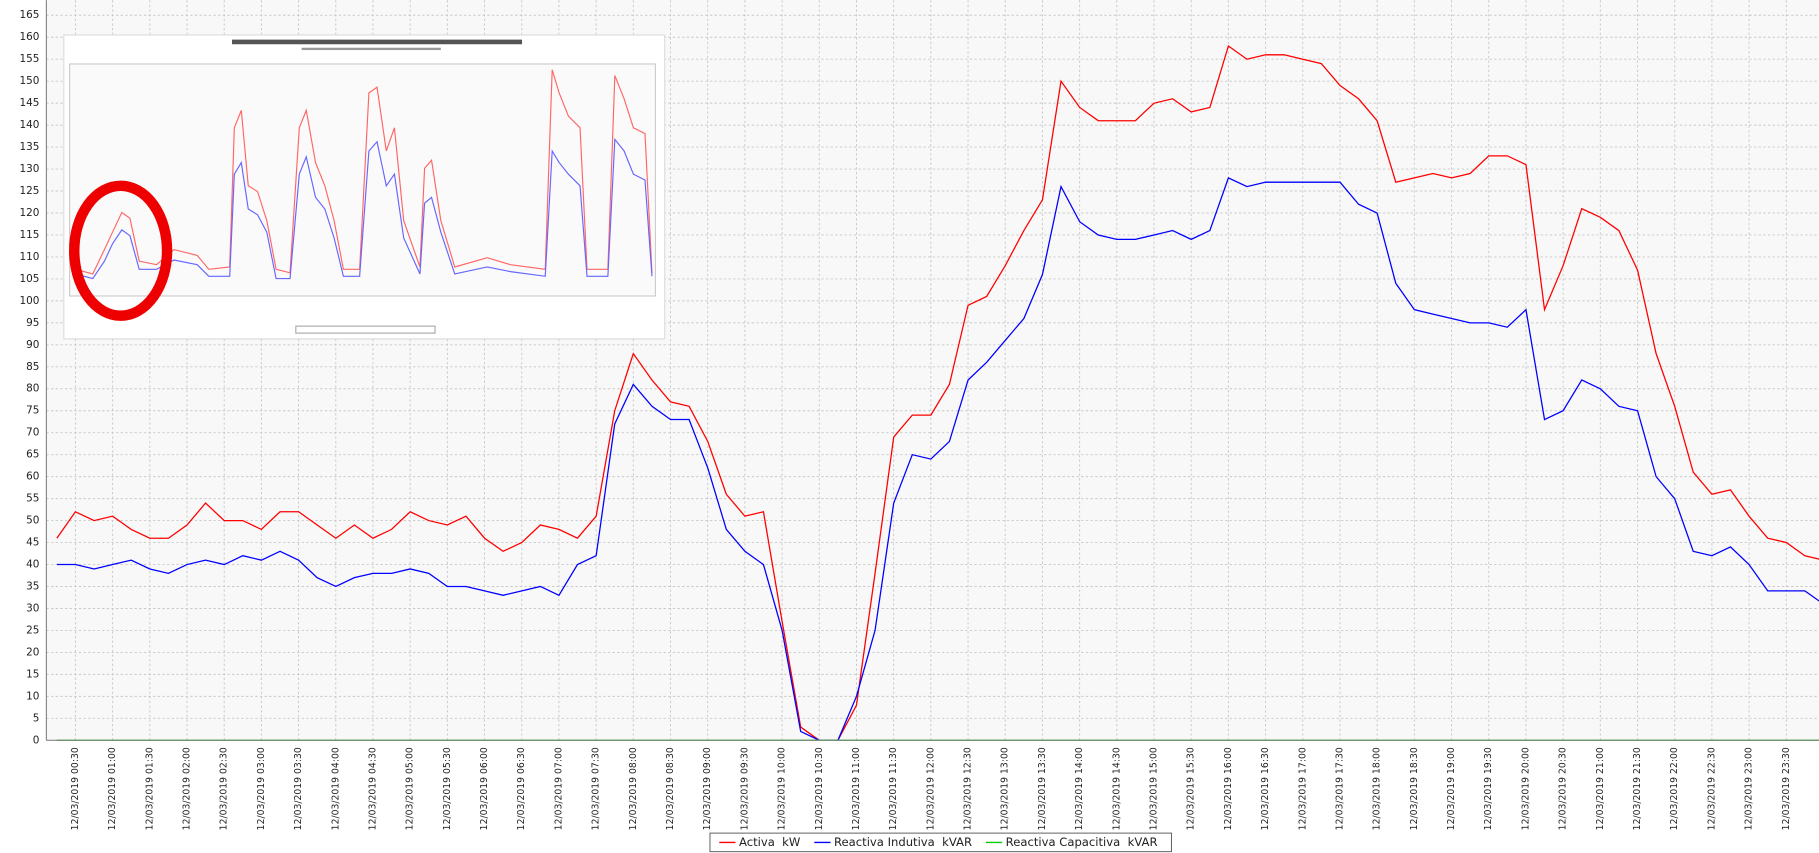  I want to click on y-tick-label: 55, so click(32, 499).